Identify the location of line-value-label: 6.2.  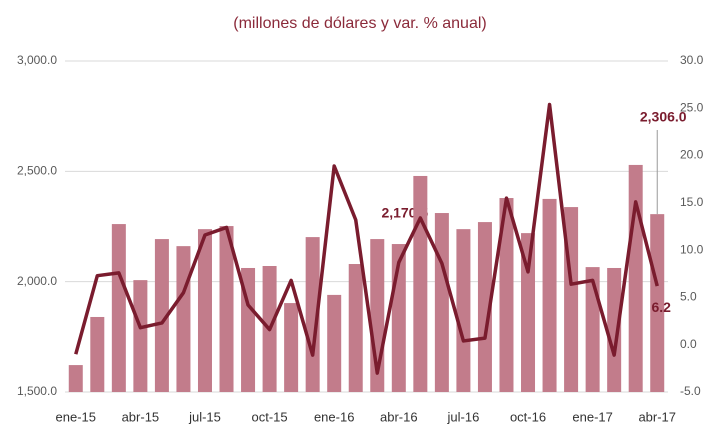
(661, 307).